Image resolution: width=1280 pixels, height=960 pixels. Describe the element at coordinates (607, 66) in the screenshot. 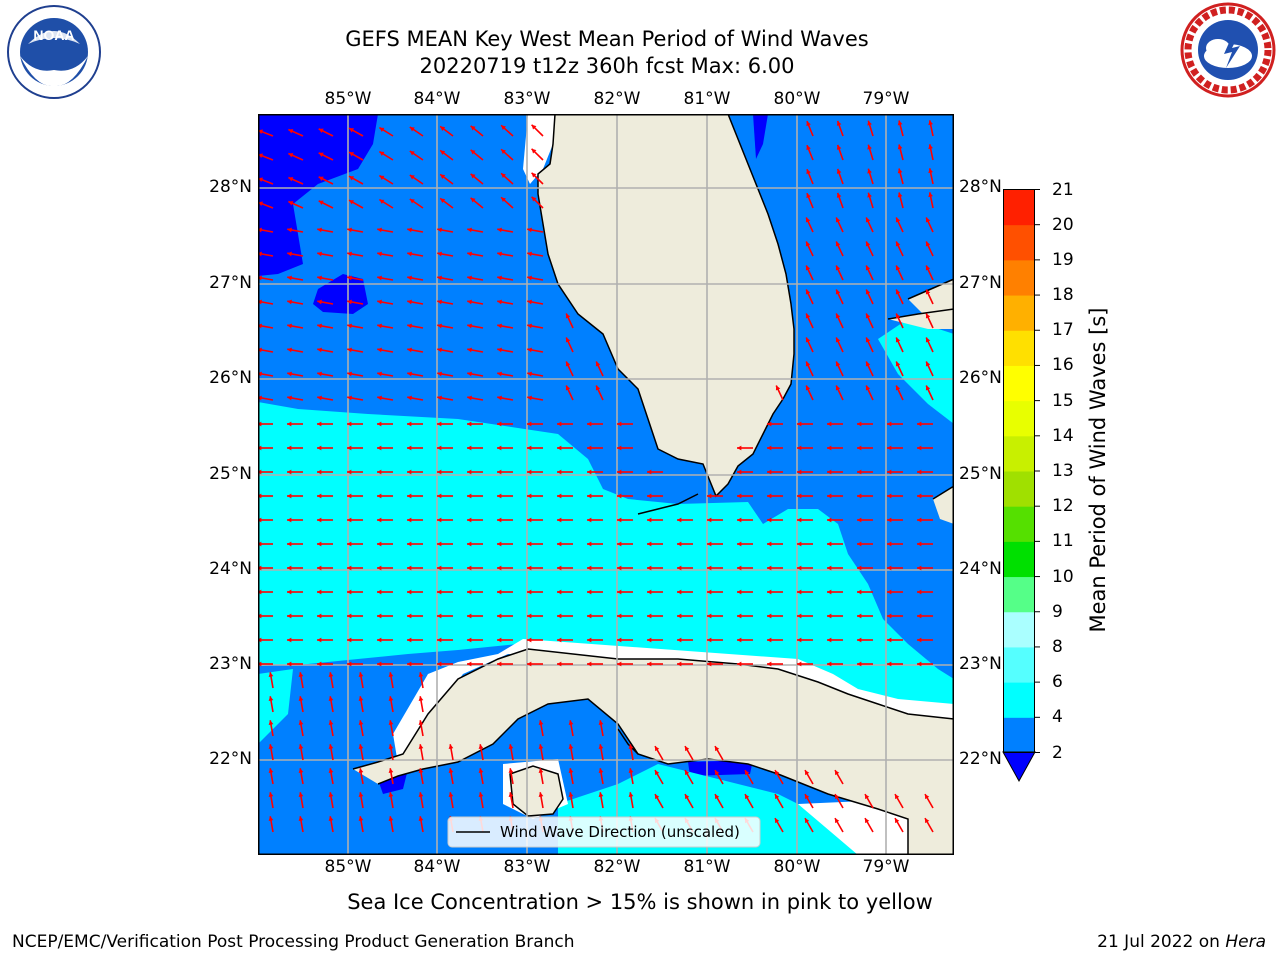

I see `chart-subtitle: 20220719 t12z 360h fcst Max: 6.00` at that location.